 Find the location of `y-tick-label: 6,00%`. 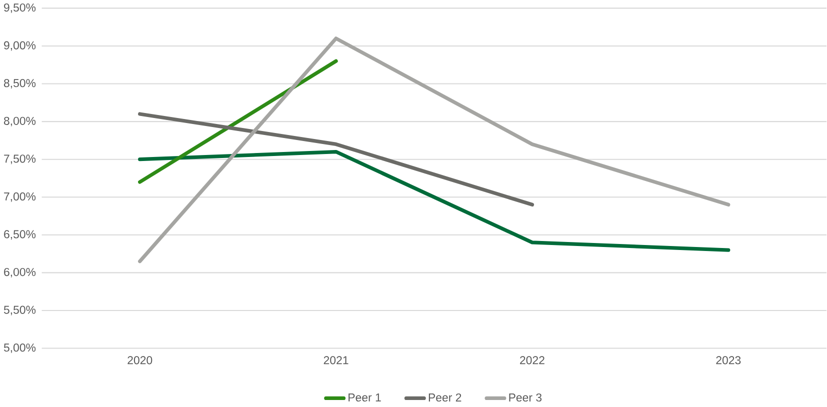

y-tick-label: 6,00% is located at coordinates (20, 273).